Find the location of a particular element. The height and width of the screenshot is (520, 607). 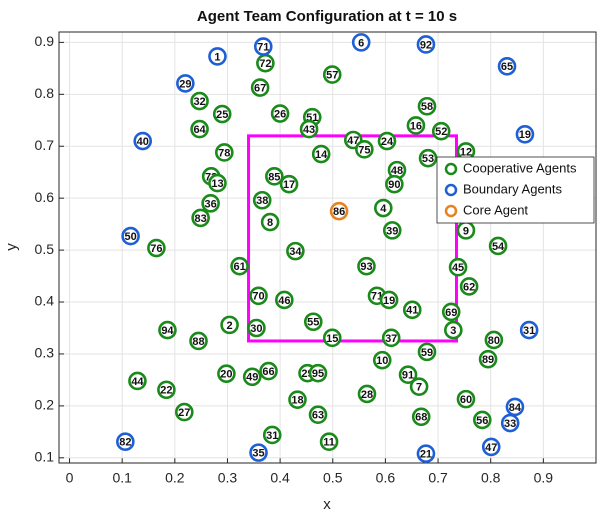

x-tick-label: 0.1 is located at coordinates (122, 478).